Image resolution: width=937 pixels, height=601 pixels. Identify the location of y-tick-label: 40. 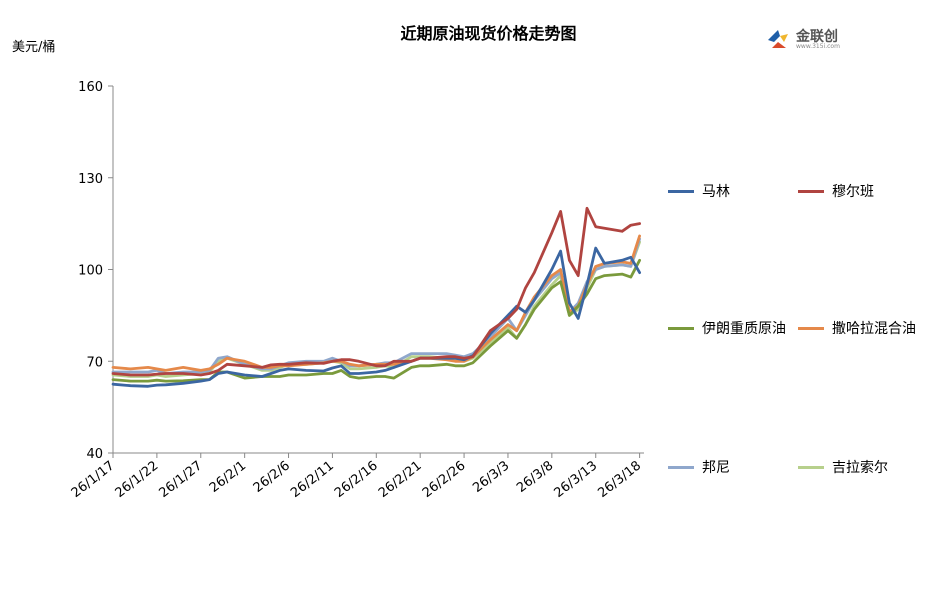
(94, 454).